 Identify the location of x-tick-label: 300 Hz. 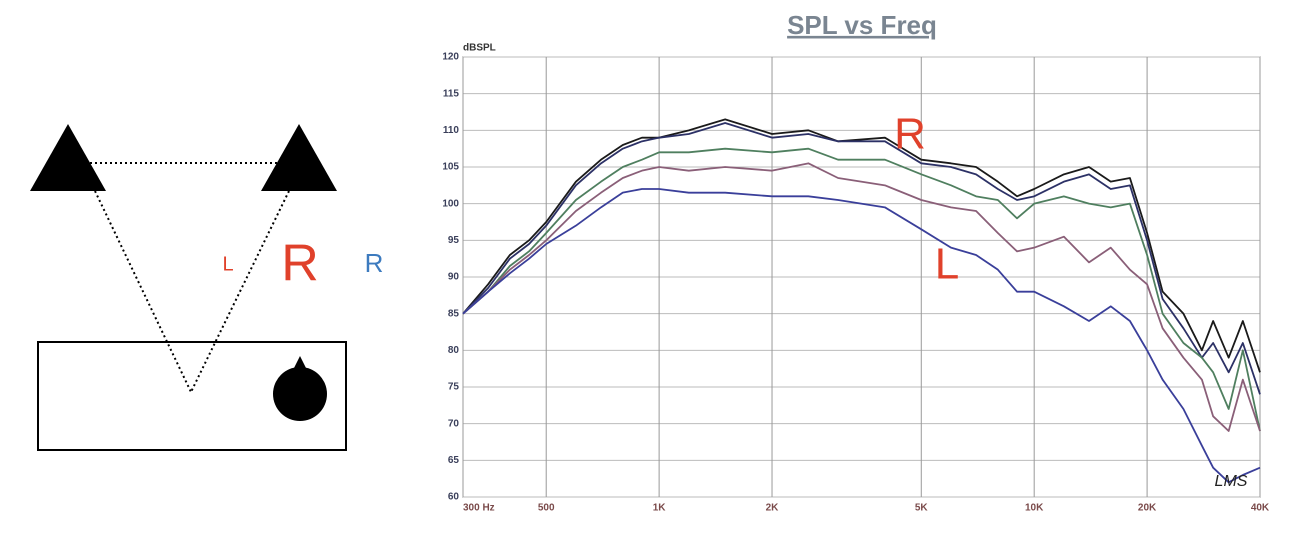
(479, 508).